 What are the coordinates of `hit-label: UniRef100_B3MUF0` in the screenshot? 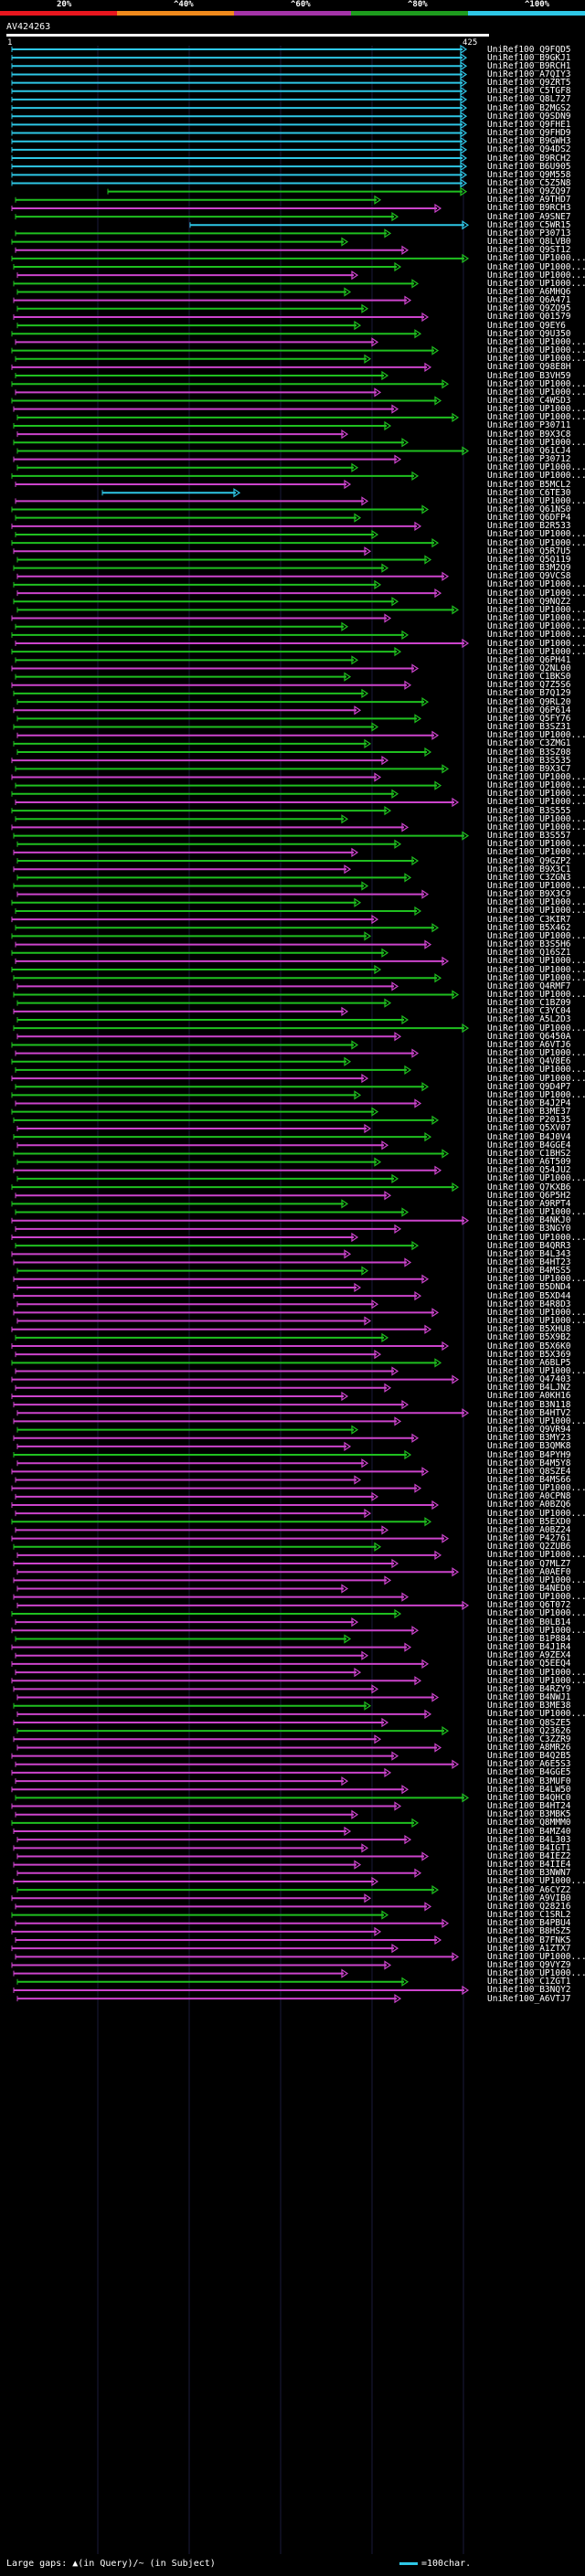 It's located at (529, 1781).